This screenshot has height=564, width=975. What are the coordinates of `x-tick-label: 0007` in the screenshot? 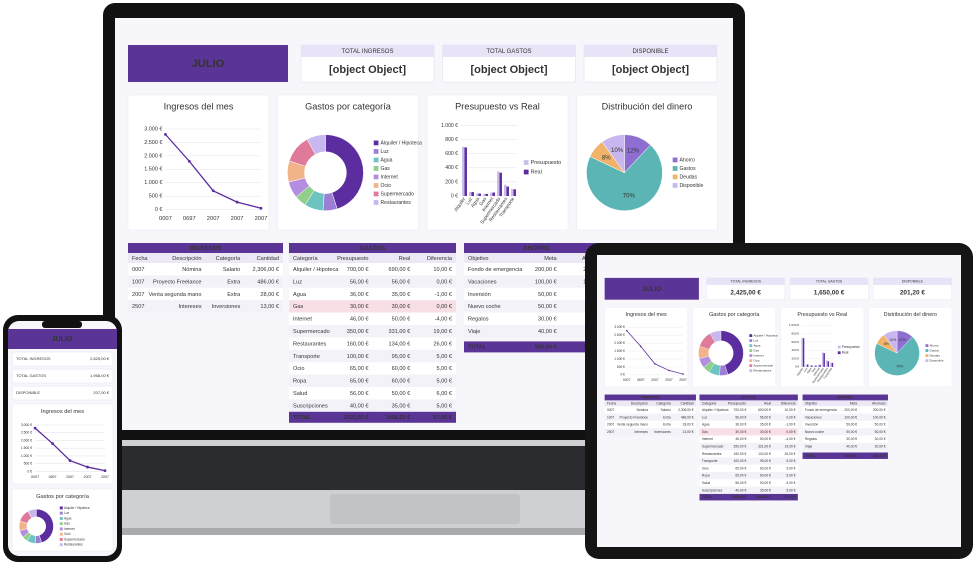 It's located at (35, 477).